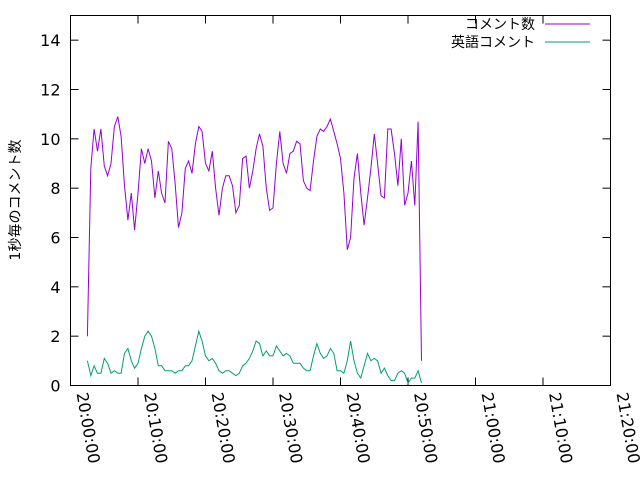 Image resolution: width=640 pixels, height=480 pixels. What do you see at coordinates (155, 428) in the screenshot?
I see `x-tick-label: 20:10:00` at bounding box center [155, 428].